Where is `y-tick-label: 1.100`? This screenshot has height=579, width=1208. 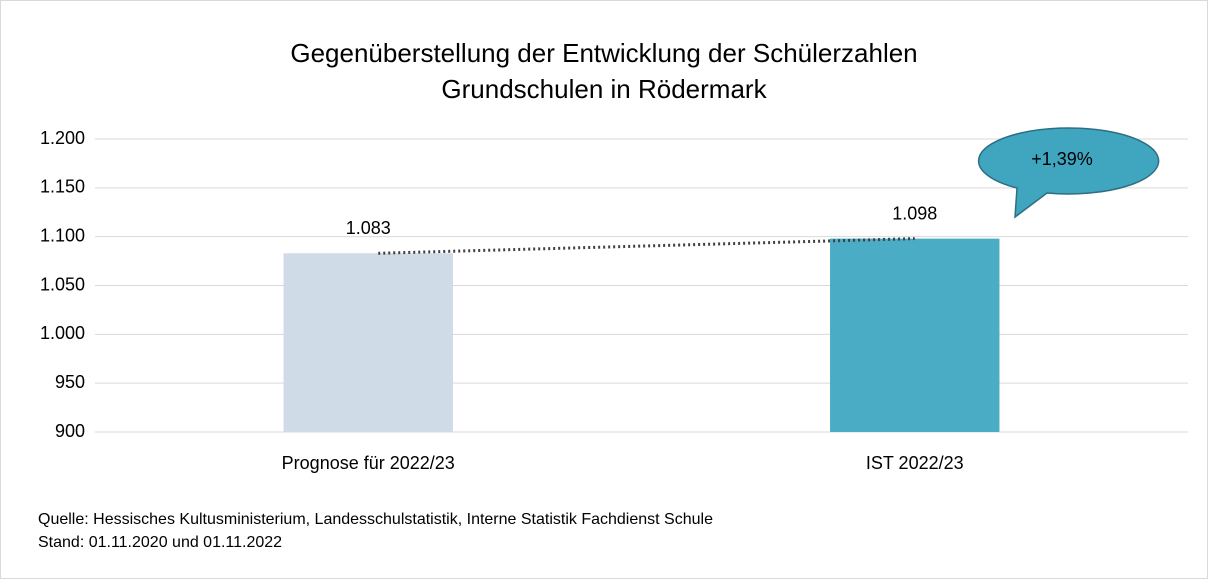 y-tick-label: 1.100 is located at coordinates (62, 235).